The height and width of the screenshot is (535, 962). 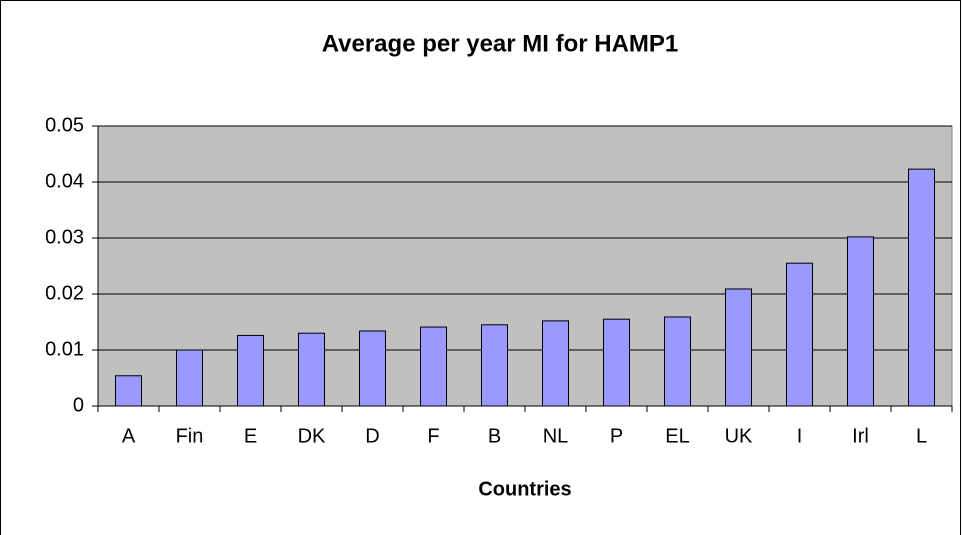 What do you see at coordinates (78, 405) in the screenshot?
I see `y-tick-label: 0` at bounding box center [78, 405].